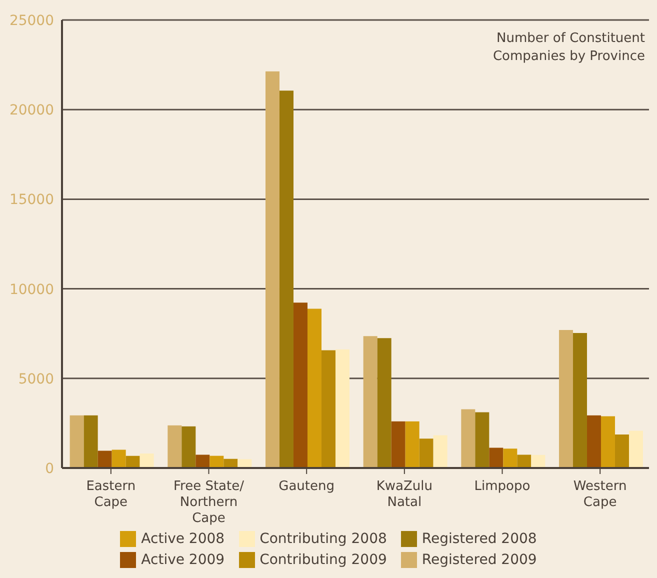 Image resolution: width=657 pixels, height=578 pixels. I want to click on y-tick-label: 15000, so click(31, 200).